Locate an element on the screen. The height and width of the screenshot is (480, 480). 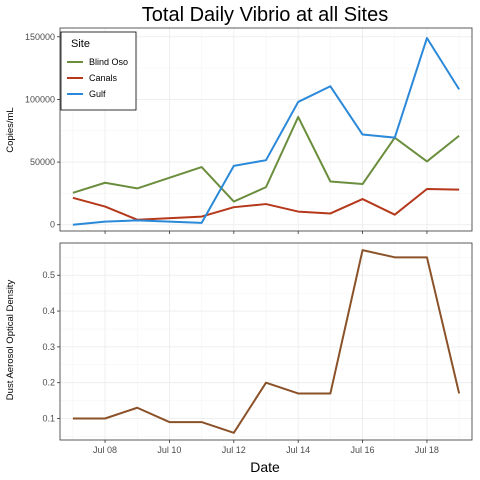
chart-title: Total Daily Vibrio at all Sites is located at coordinates (265, 15).